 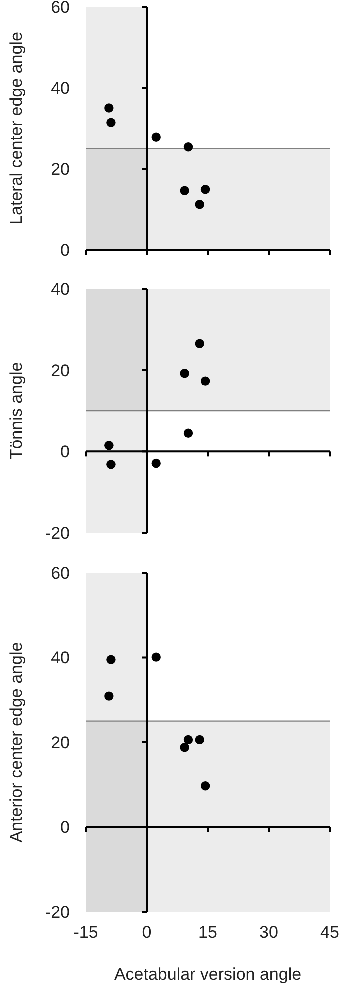 I want to click on y-axis-title: Tönnis angle, so click(x=16, y=411).